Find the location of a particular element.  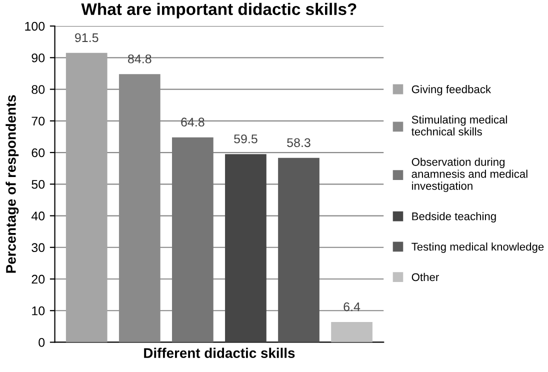

legend-label: Giving feedback is located at coordinates (452, 90).